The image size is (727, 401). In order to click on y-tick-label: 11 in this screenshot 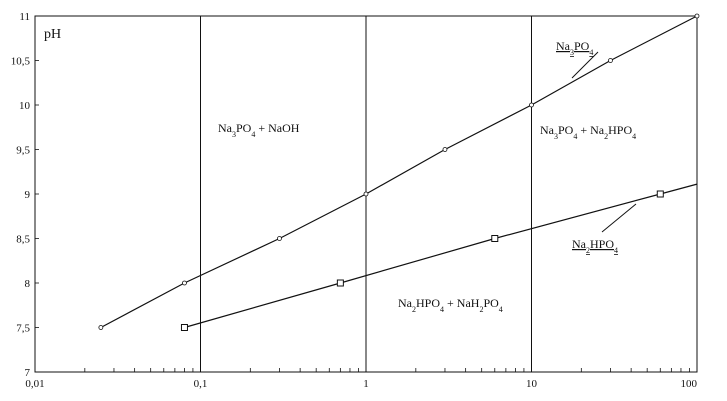, I will do `click(24, 17)`.